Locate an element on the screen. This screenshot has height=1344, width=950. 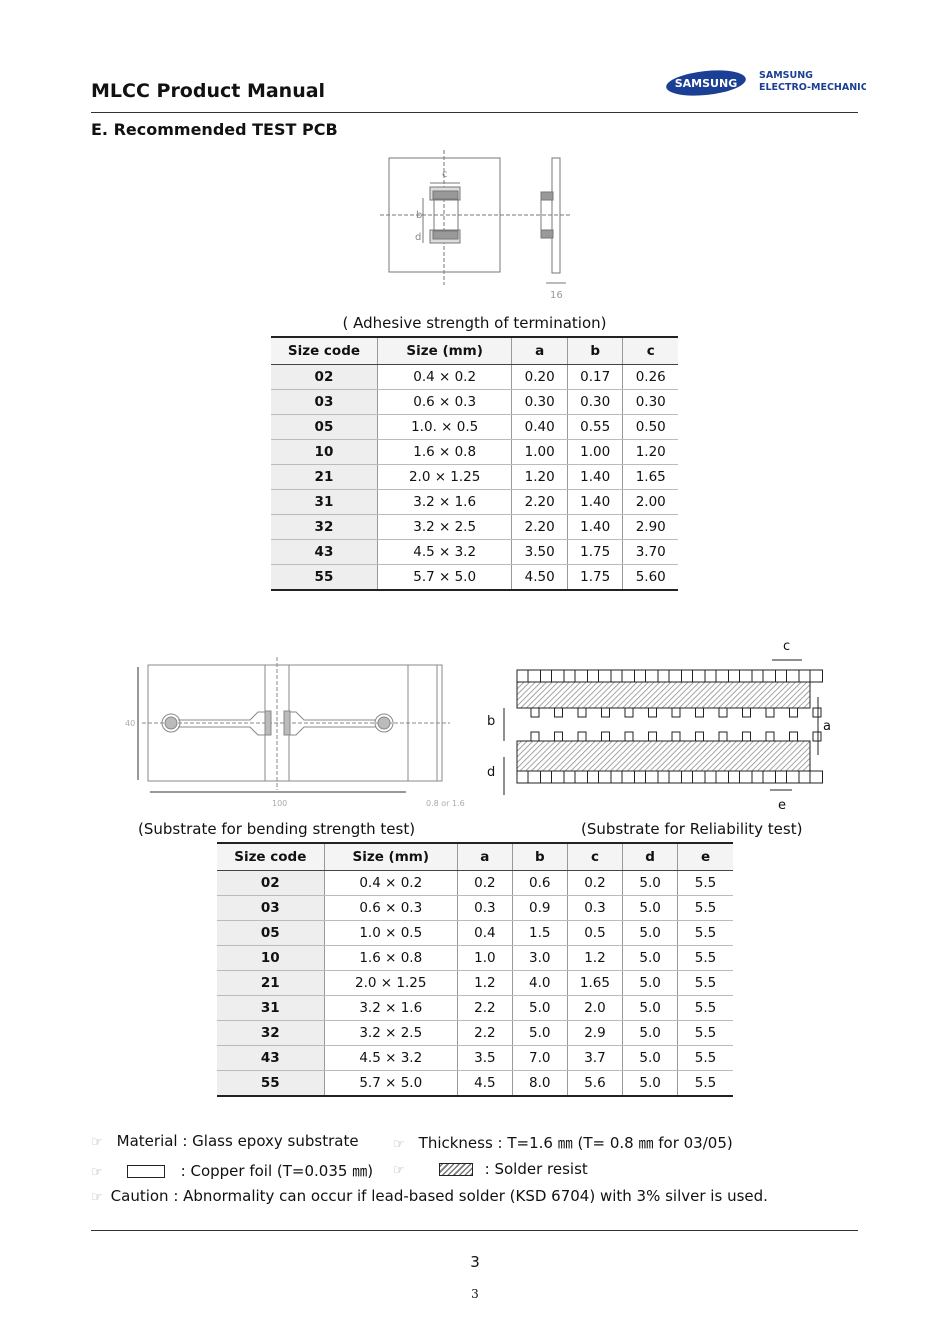
table-row: 02 0.4 × 0.2 0.20 0.17 0.26 is located at coordinates (474, 377).